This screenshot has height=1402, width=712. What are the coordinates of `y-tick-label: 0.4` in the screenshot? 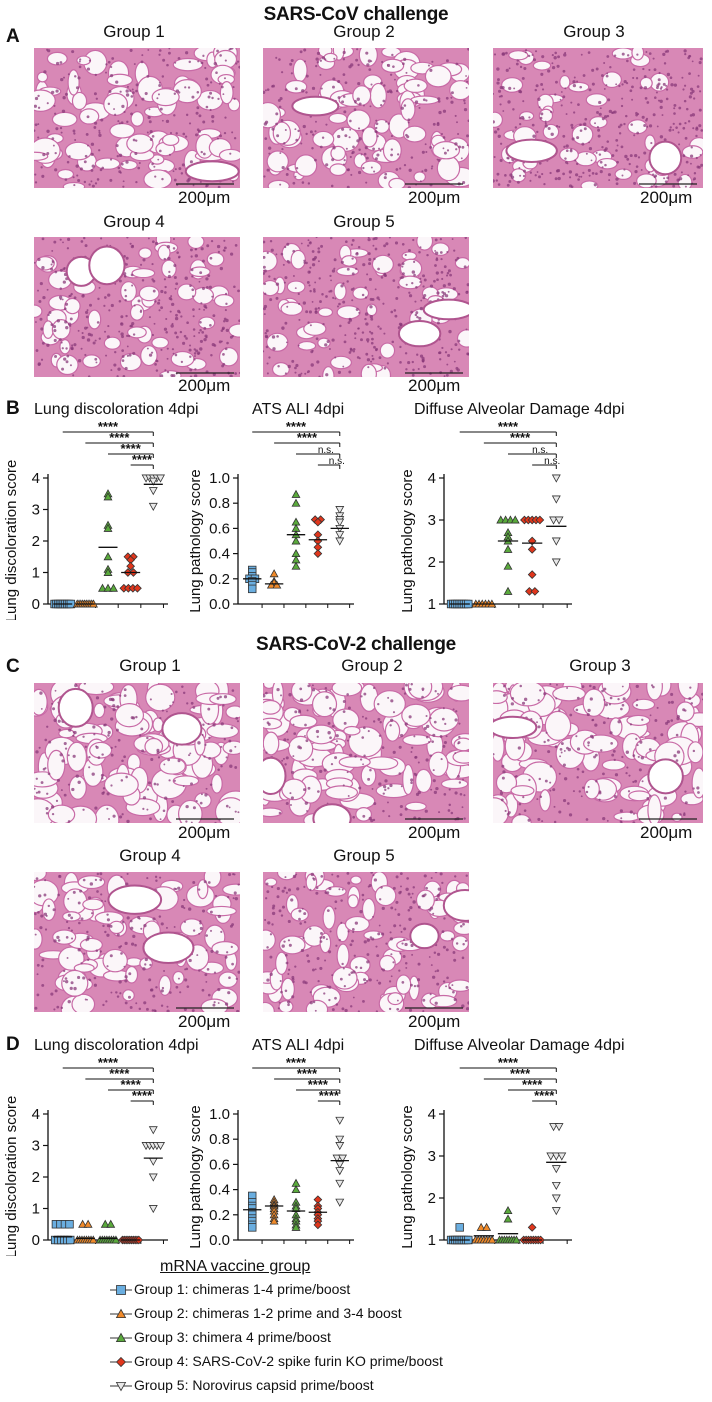 It's located at (219, 554).